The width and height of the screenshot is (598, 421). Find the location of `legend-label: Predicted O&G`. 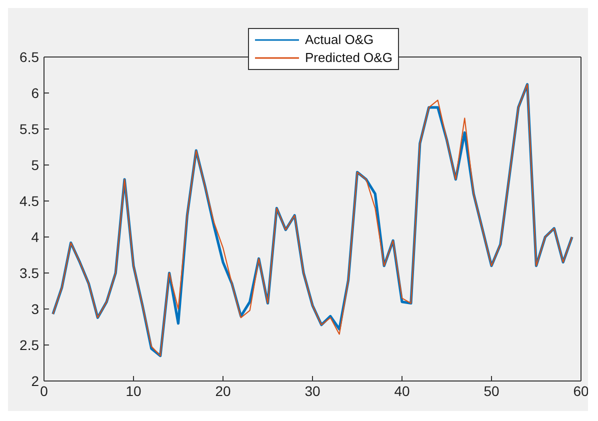

legend-label: Predicted O&G is located at coordinates (348, 58).